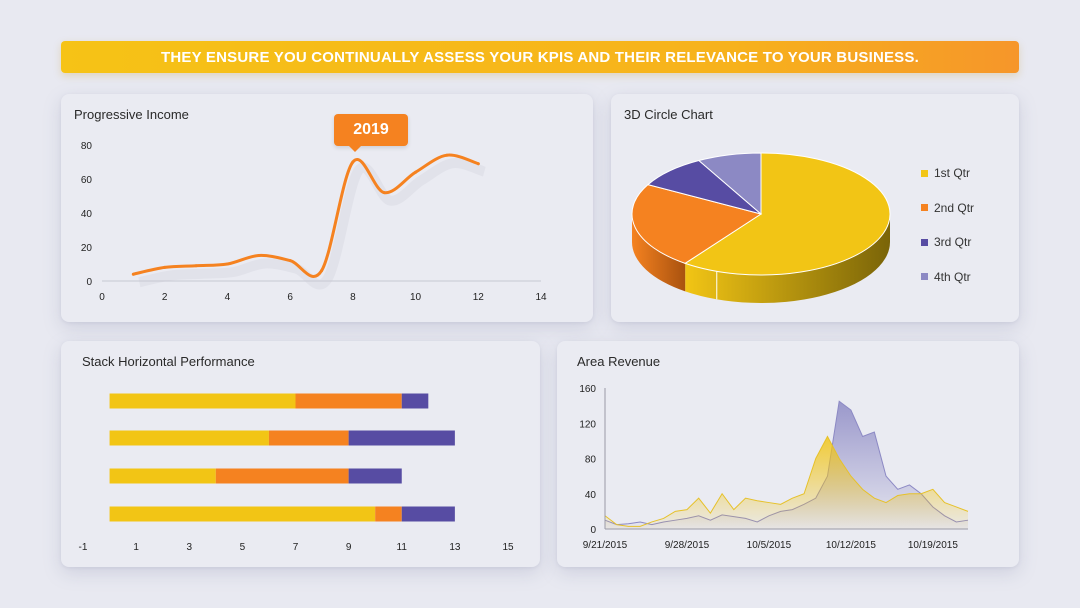  I want to click on legend-item: 2nd Qtr, so click(947, 208).